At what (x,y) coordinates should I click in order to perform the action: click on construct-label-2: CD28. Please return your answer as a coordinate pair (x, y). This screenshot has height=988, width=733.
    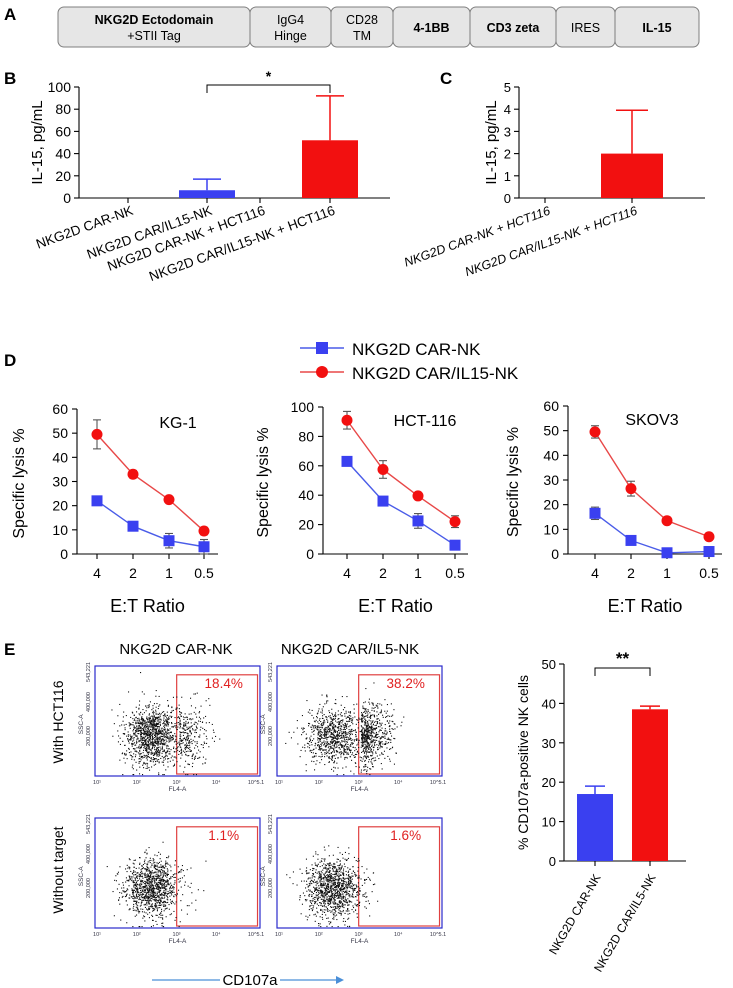
    Looking at the image, I should click on (362, 20).